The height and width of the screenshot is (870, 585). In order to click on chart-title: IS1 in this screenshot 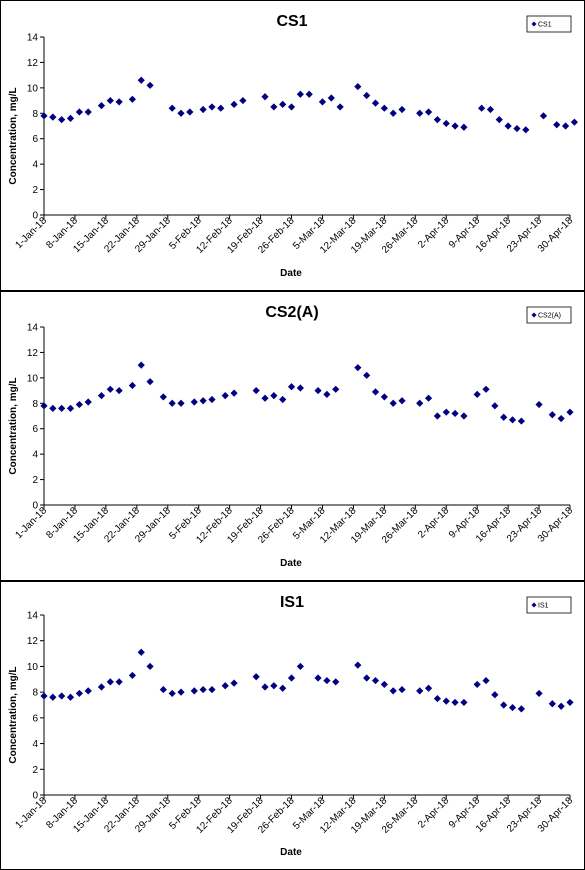, I will do `click(292, 602)`.